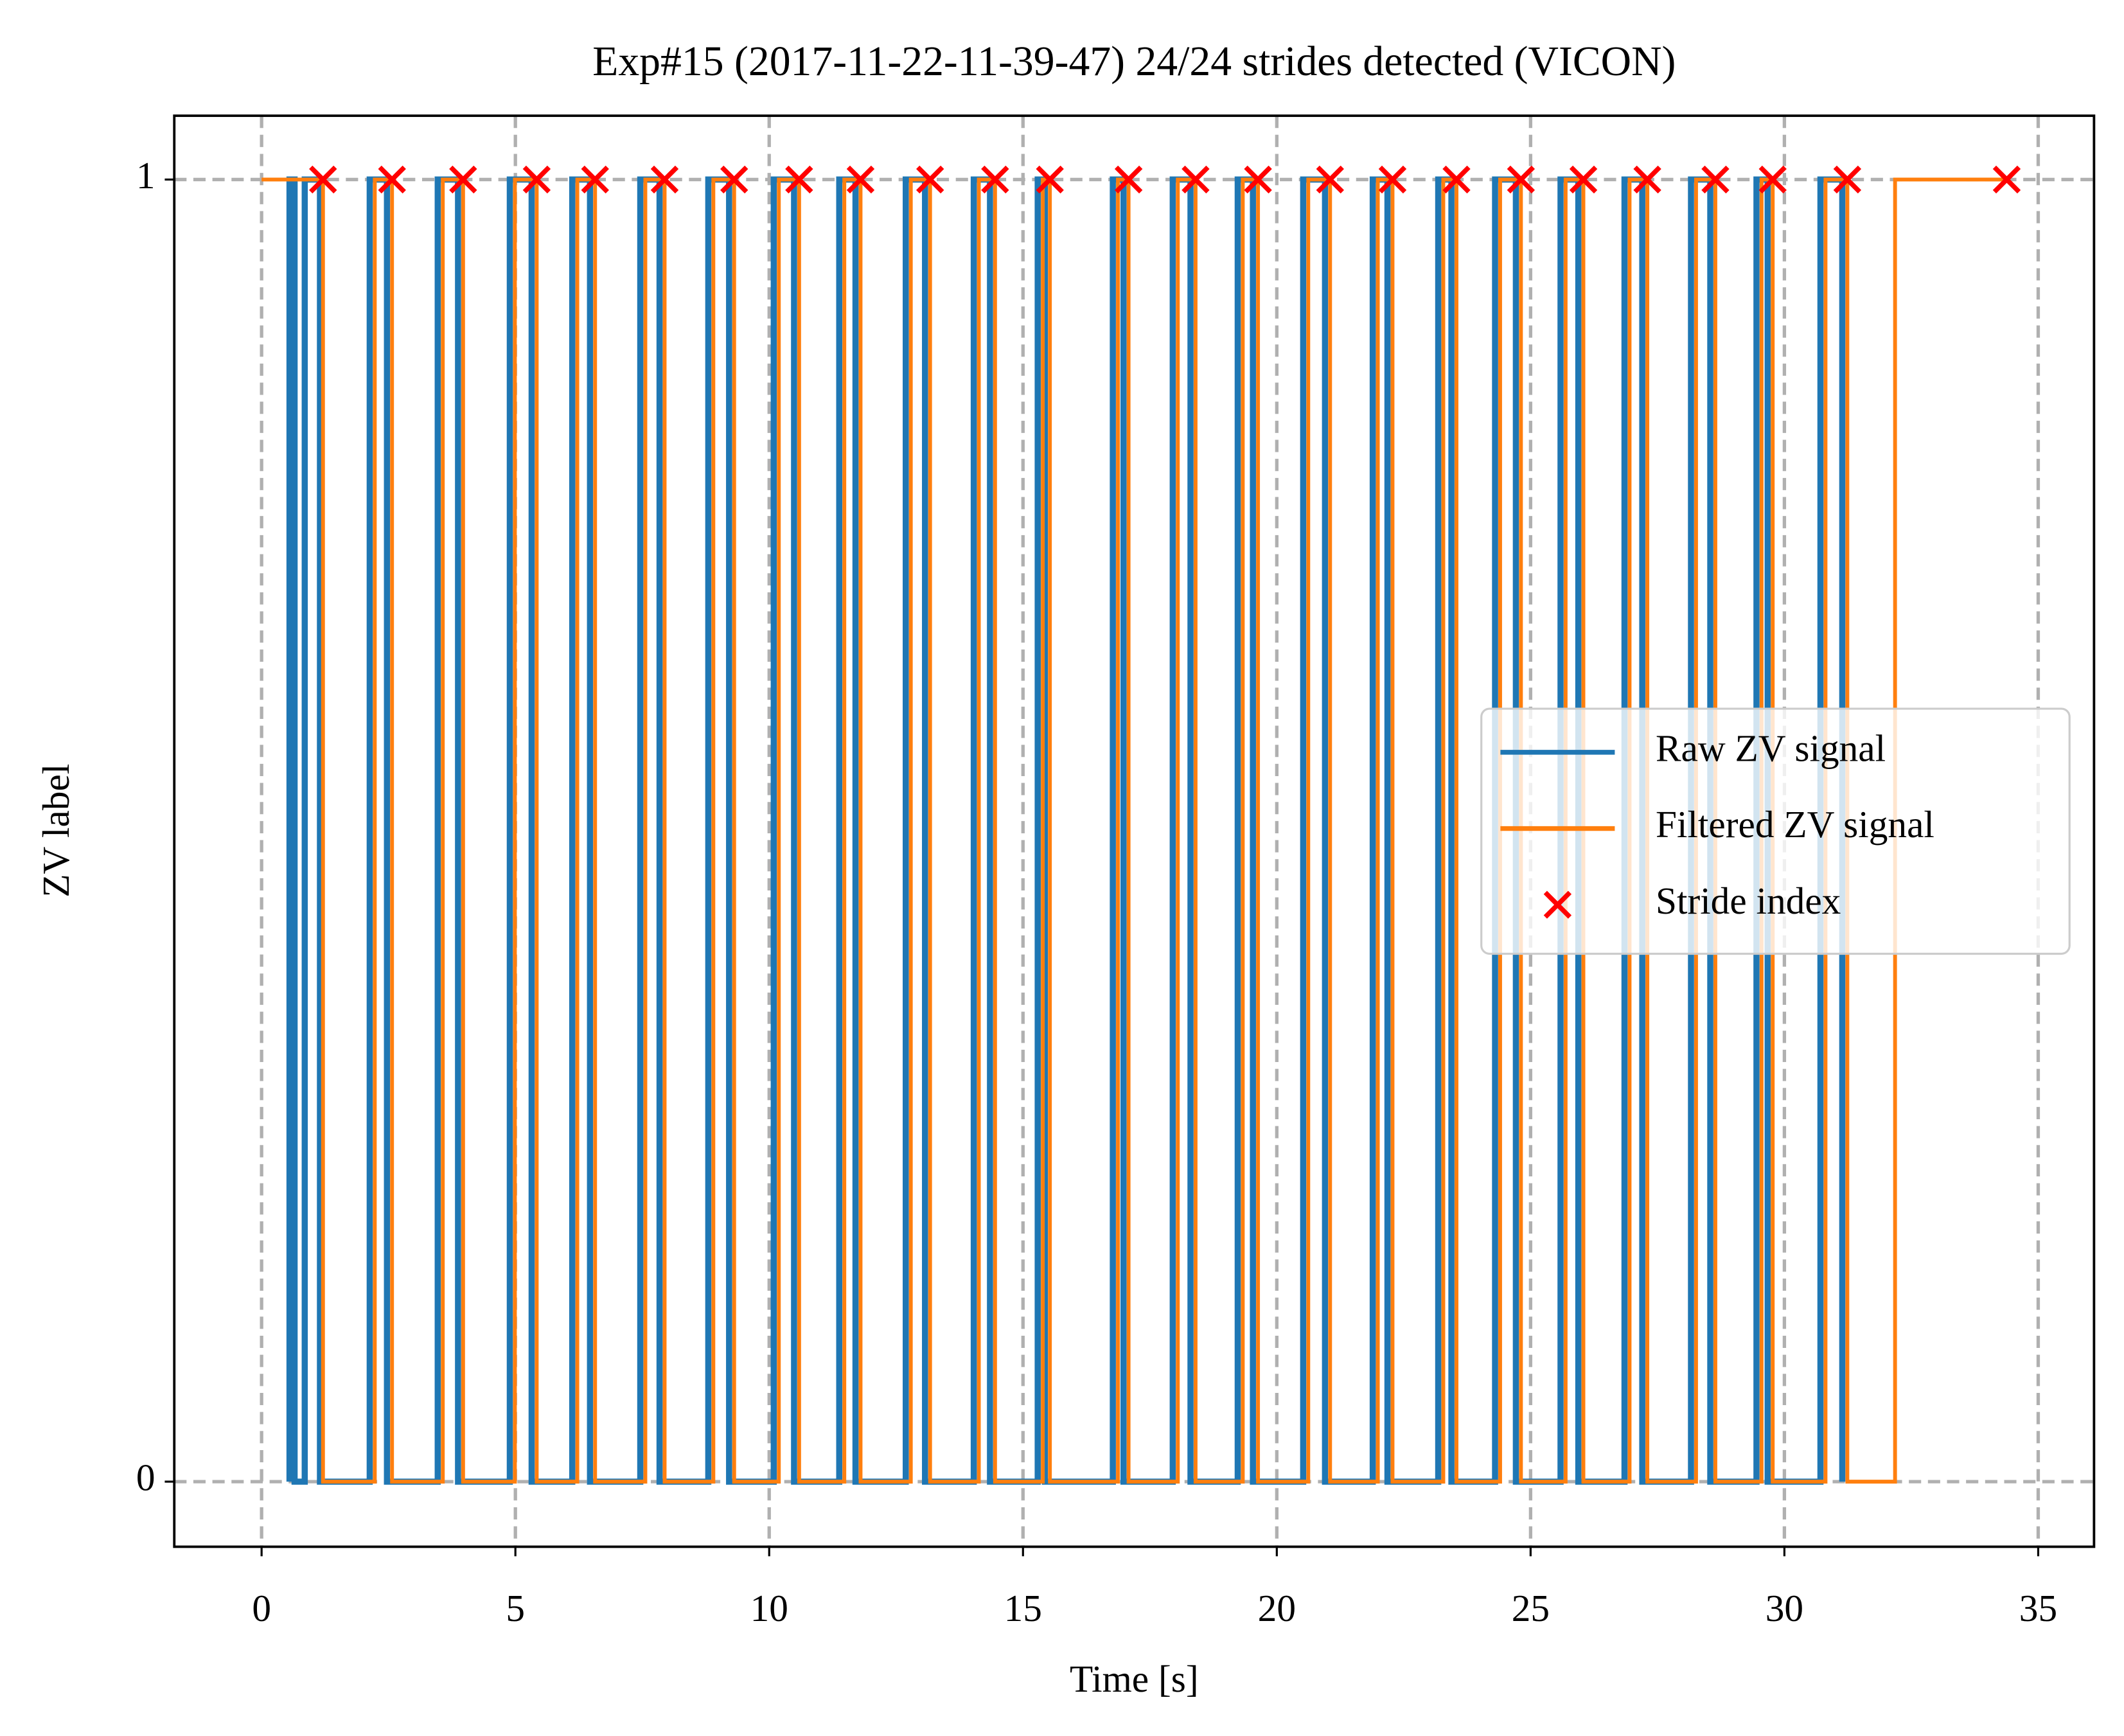 The height and width of the screenshot is (1736, 2124). What do you see at coordinates (1748, 901) in the screenshot?
I see `legend-label: Stride index` at bounding box center [1748, 901].